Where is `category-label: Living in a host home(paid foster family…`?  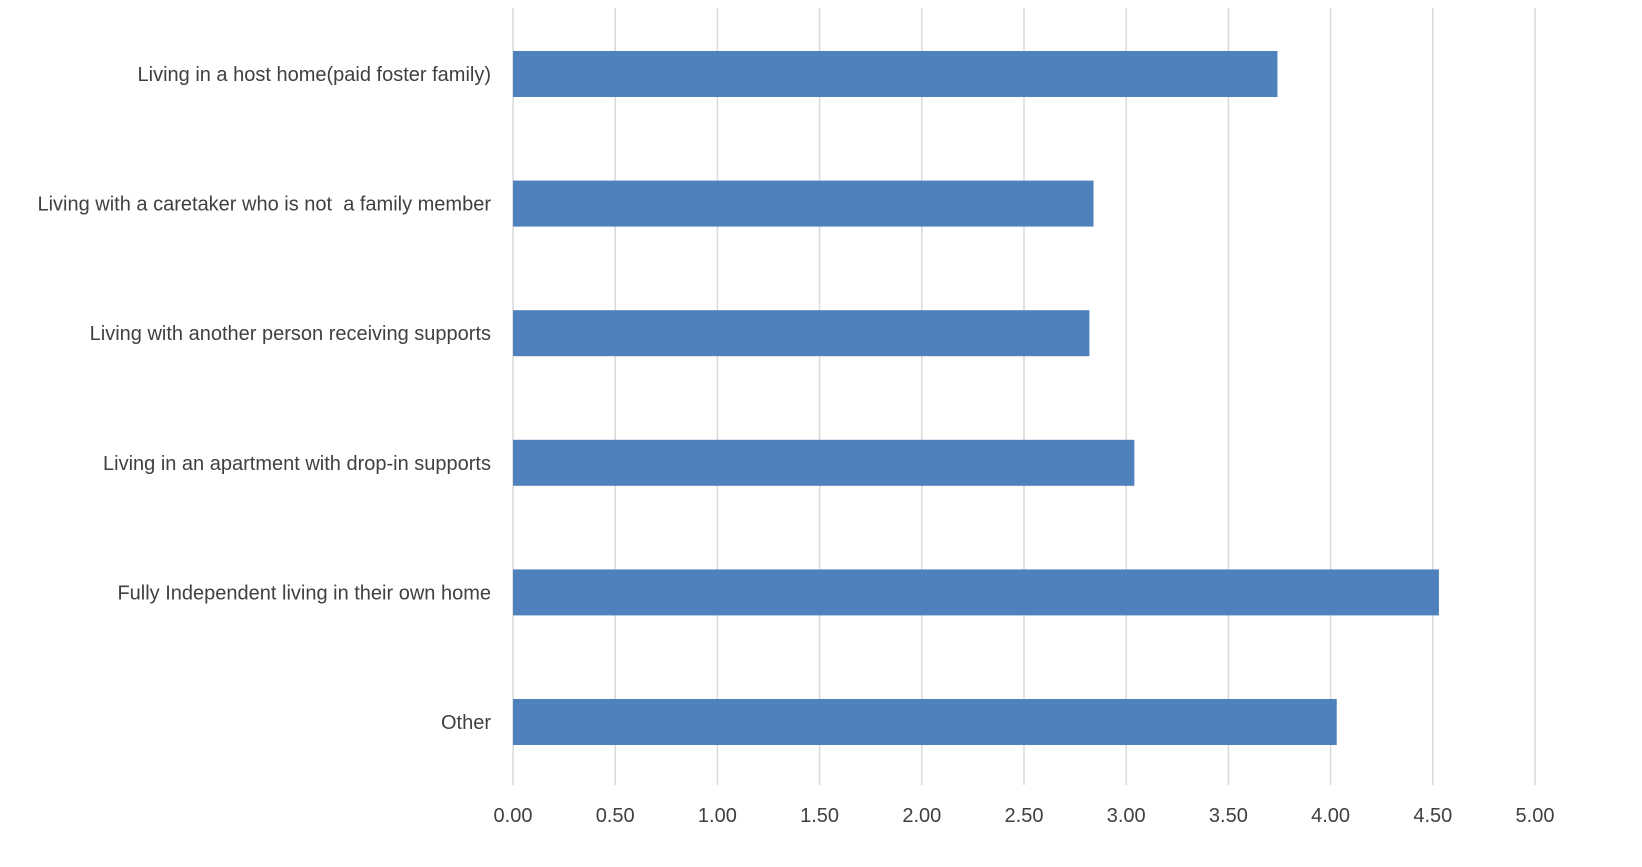 category-label: Living in a host home(paid foster family… is located at coordinates (315, 75).